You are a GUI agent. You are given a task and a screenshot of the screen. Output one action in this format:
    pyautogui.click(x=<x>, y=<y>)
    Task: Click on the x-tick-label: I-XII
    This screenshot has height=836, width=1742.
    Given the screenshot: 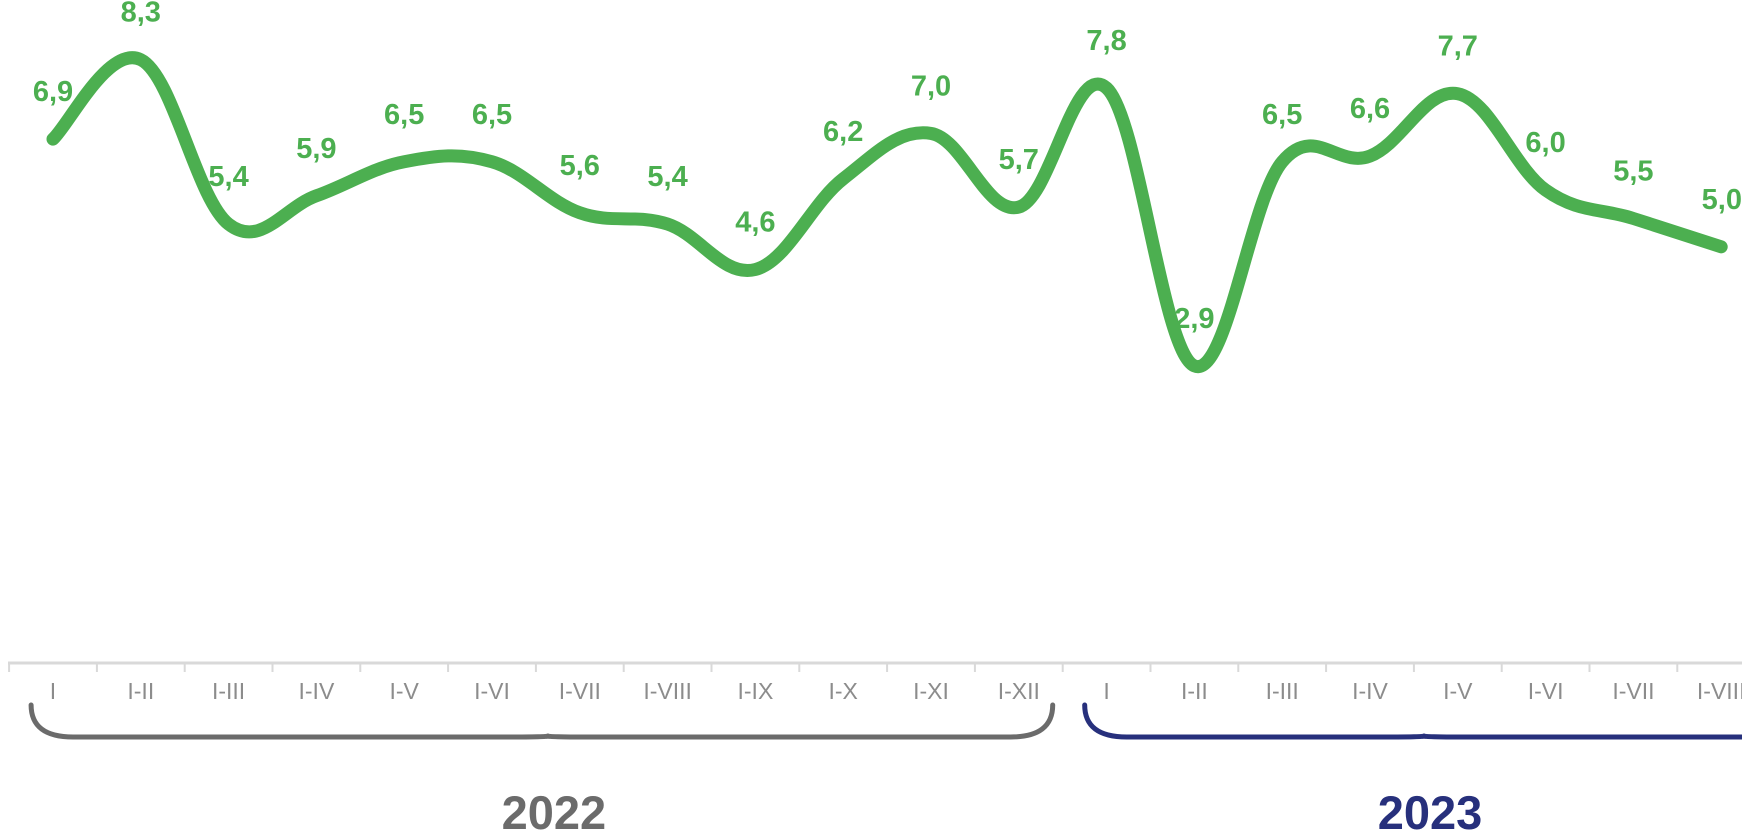 What is the action you would take?
    pyautogui.click(x=1019, y=691)
    